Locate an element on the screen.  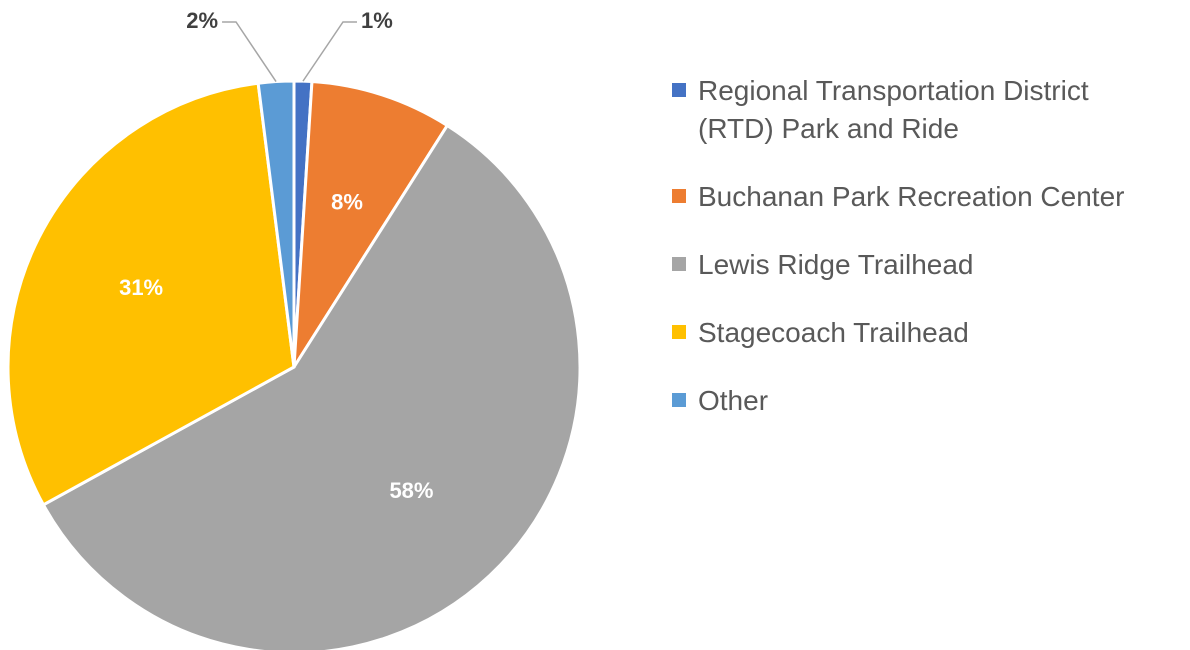
legend-entry: Buchanan Park Recreation Center is located at coordinates (927, 197).